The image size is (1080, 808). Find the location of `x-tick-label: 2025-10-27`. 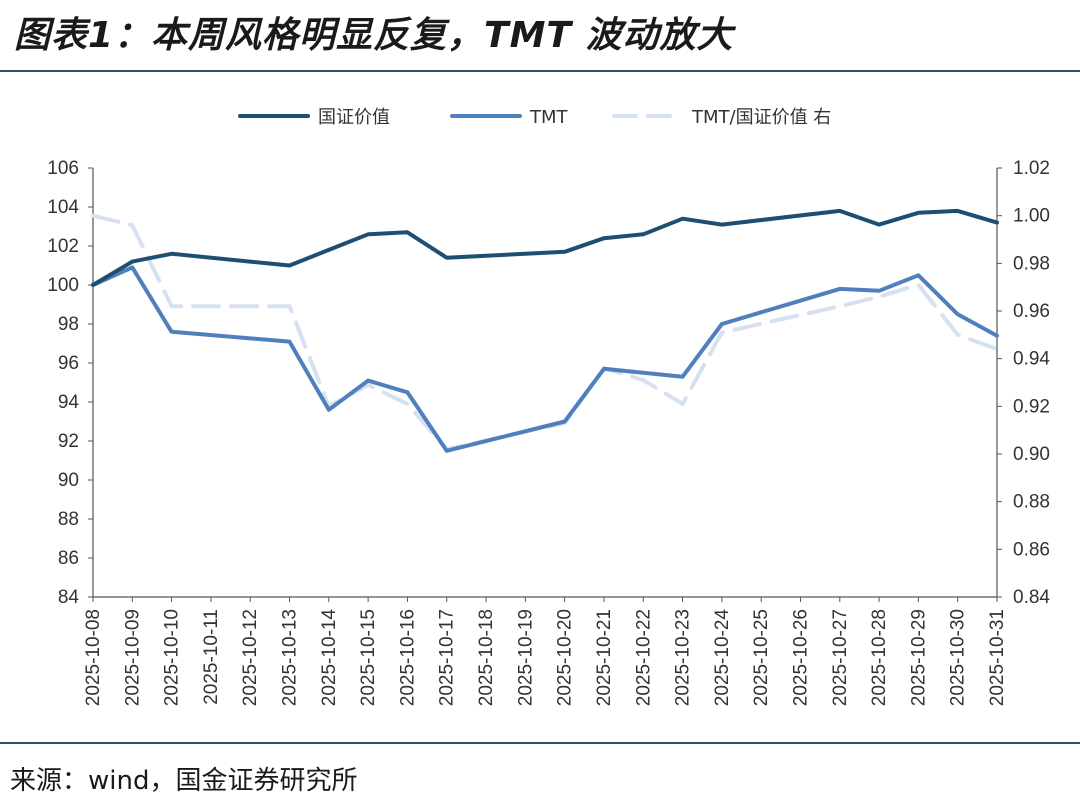

x-tick-label: 2025-10-27 is located at coordinates (840, 657).